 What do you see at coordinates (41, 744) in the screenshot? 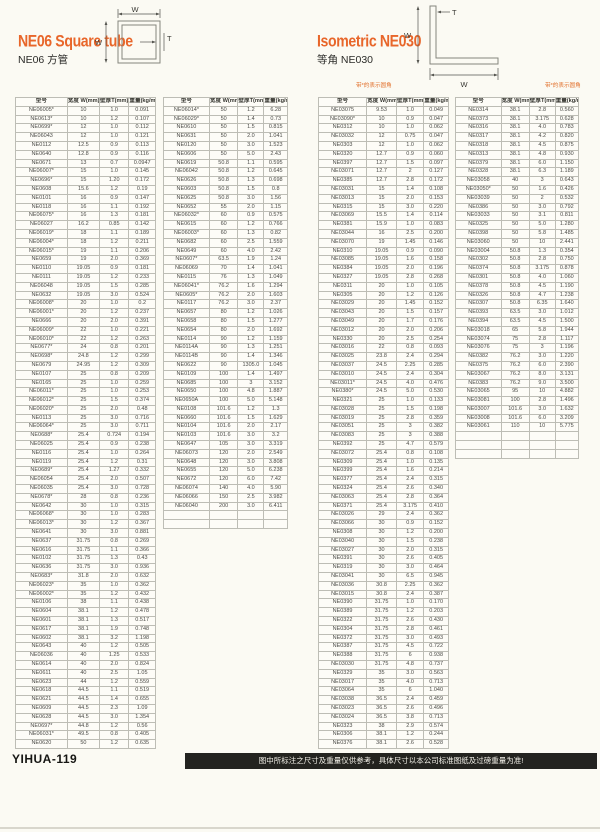
I see `table-cell: NE0620` at bounding box center [41, 744].